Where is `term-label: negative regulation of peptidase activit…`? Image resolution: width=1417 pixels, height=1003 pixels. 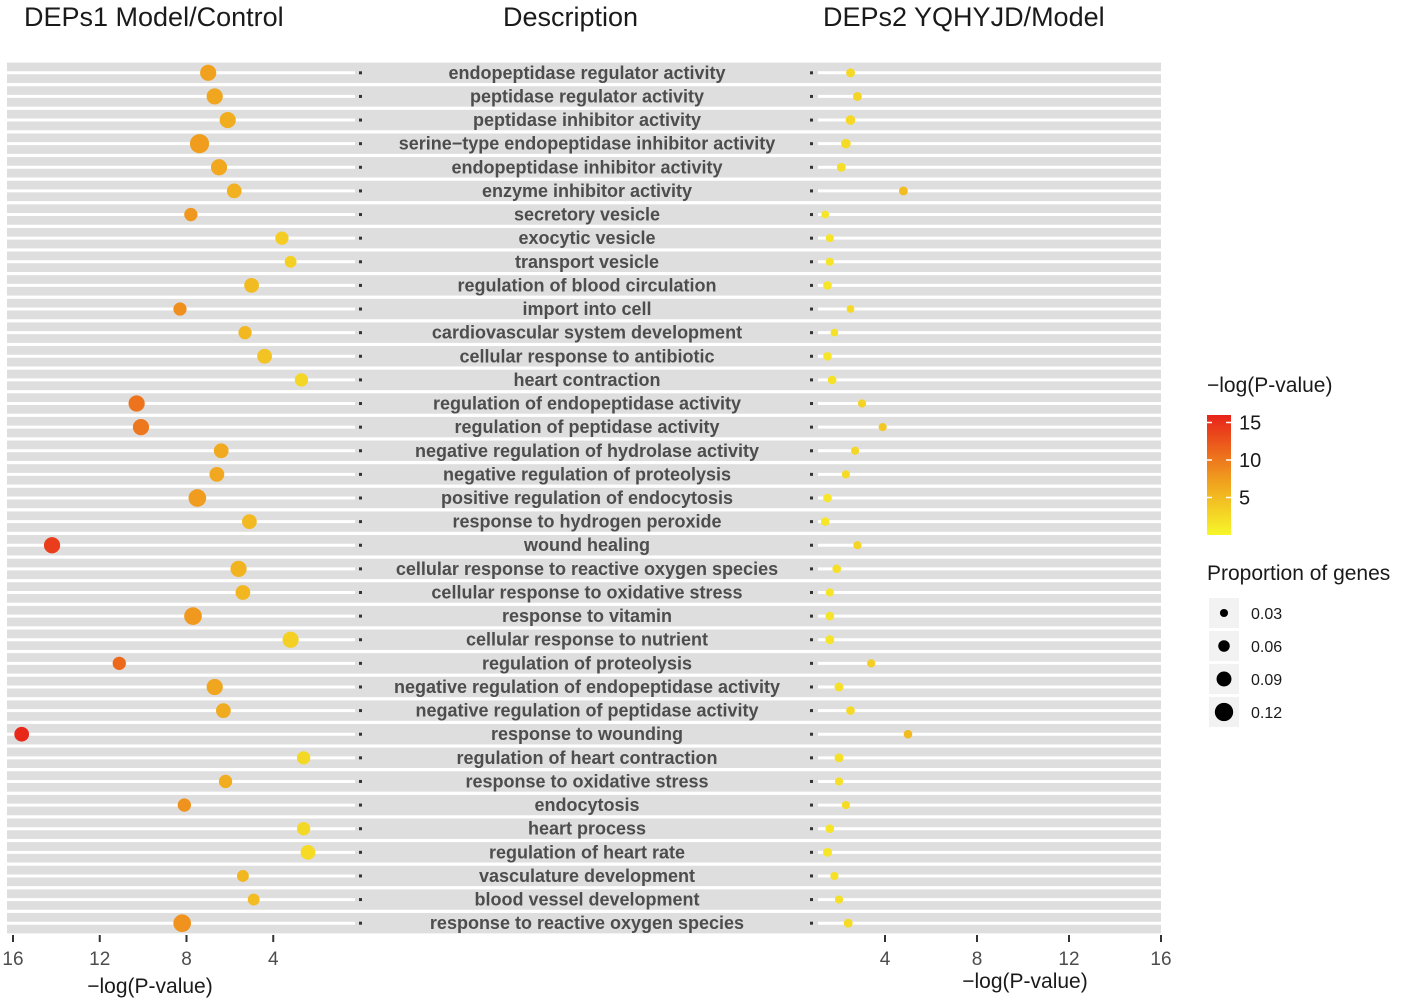
term-label: negative regulation of peptidase activit… is located at coordinates (586, 711).